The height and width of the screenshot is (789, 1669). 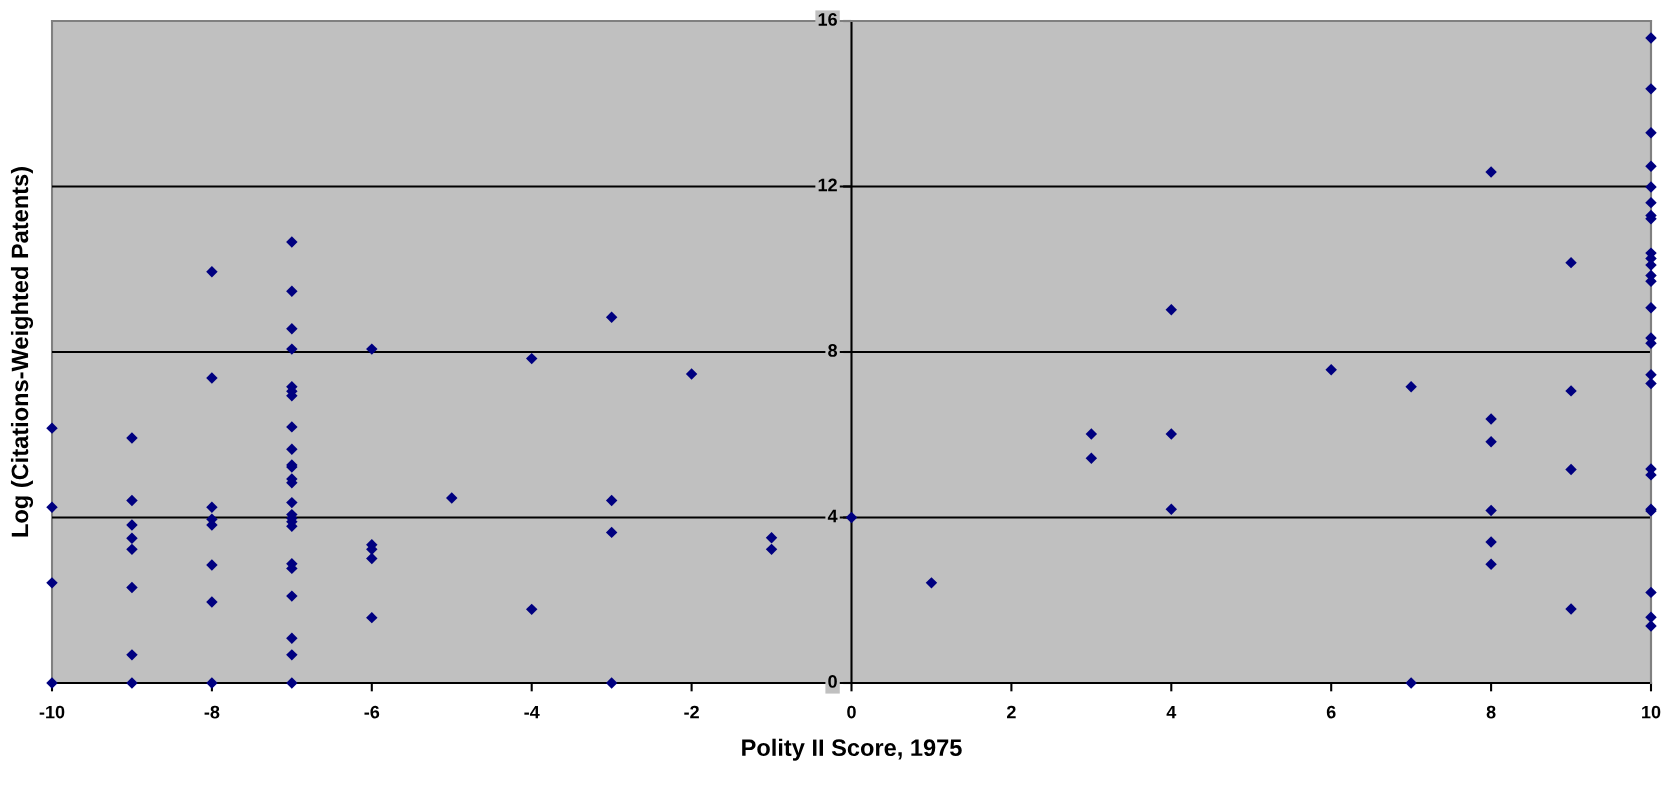 What do you see at coordinates (52, 712) in the screenshot?
I see `x-tick-label: -10` at bounding box center [52, 712].